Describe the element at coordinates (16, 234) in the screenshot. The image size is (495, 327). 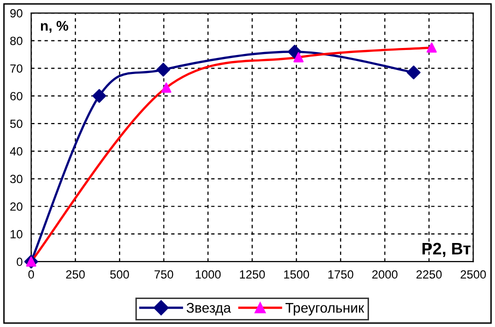
I see `y-tick-label: 10` at that location.